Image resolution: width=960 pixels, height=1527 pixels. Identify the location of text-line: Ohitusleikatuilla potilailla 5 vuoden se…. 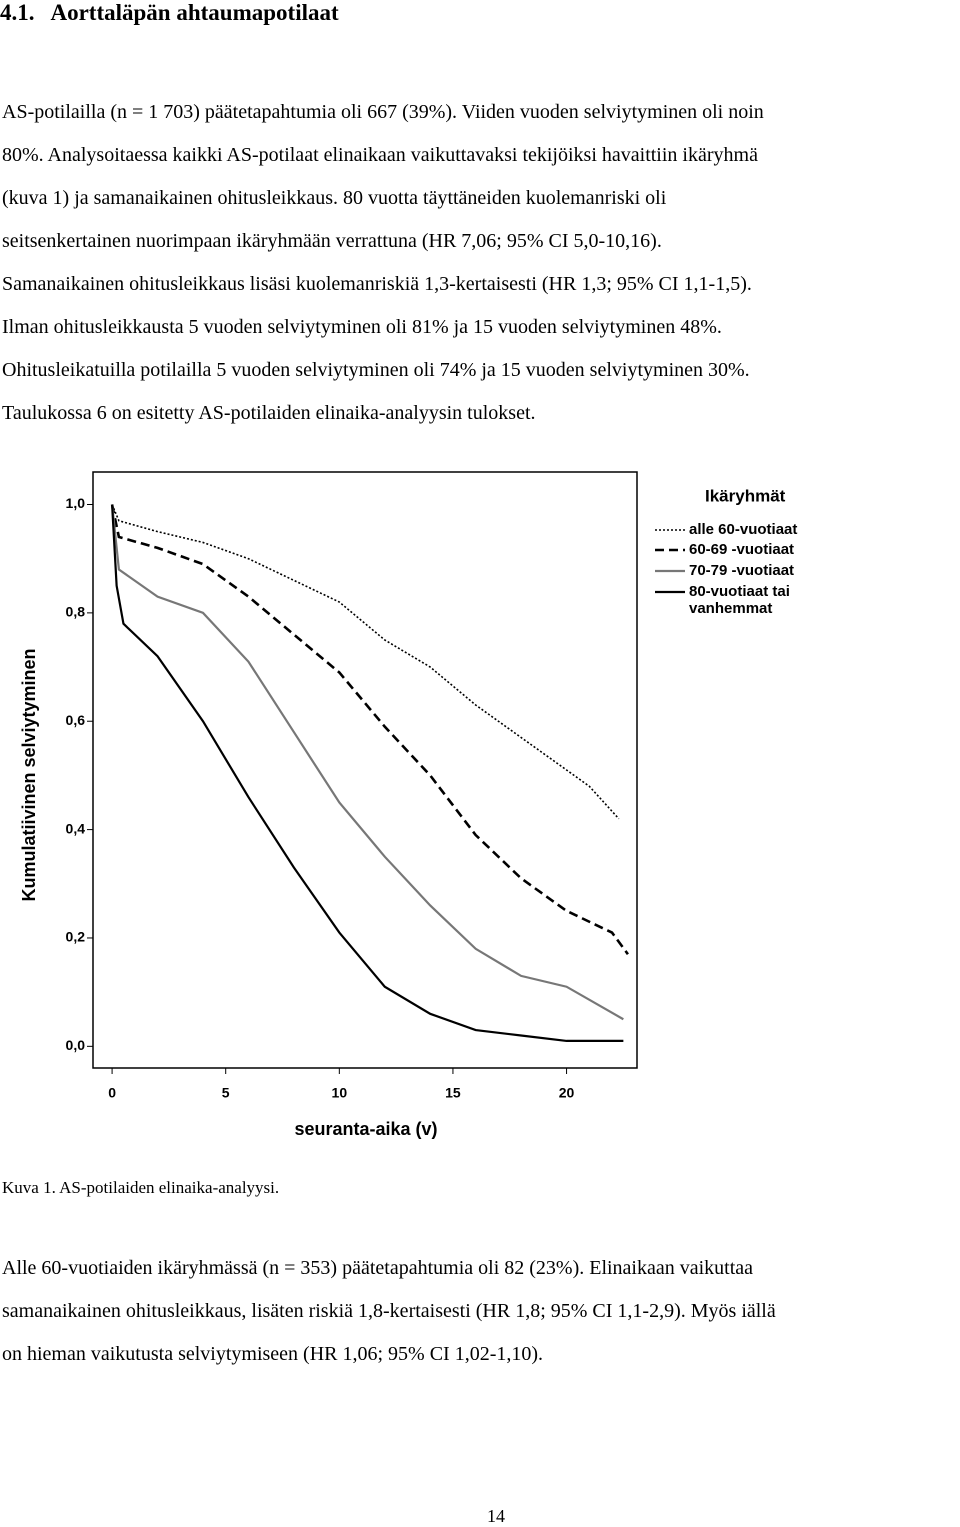
(376, 370).